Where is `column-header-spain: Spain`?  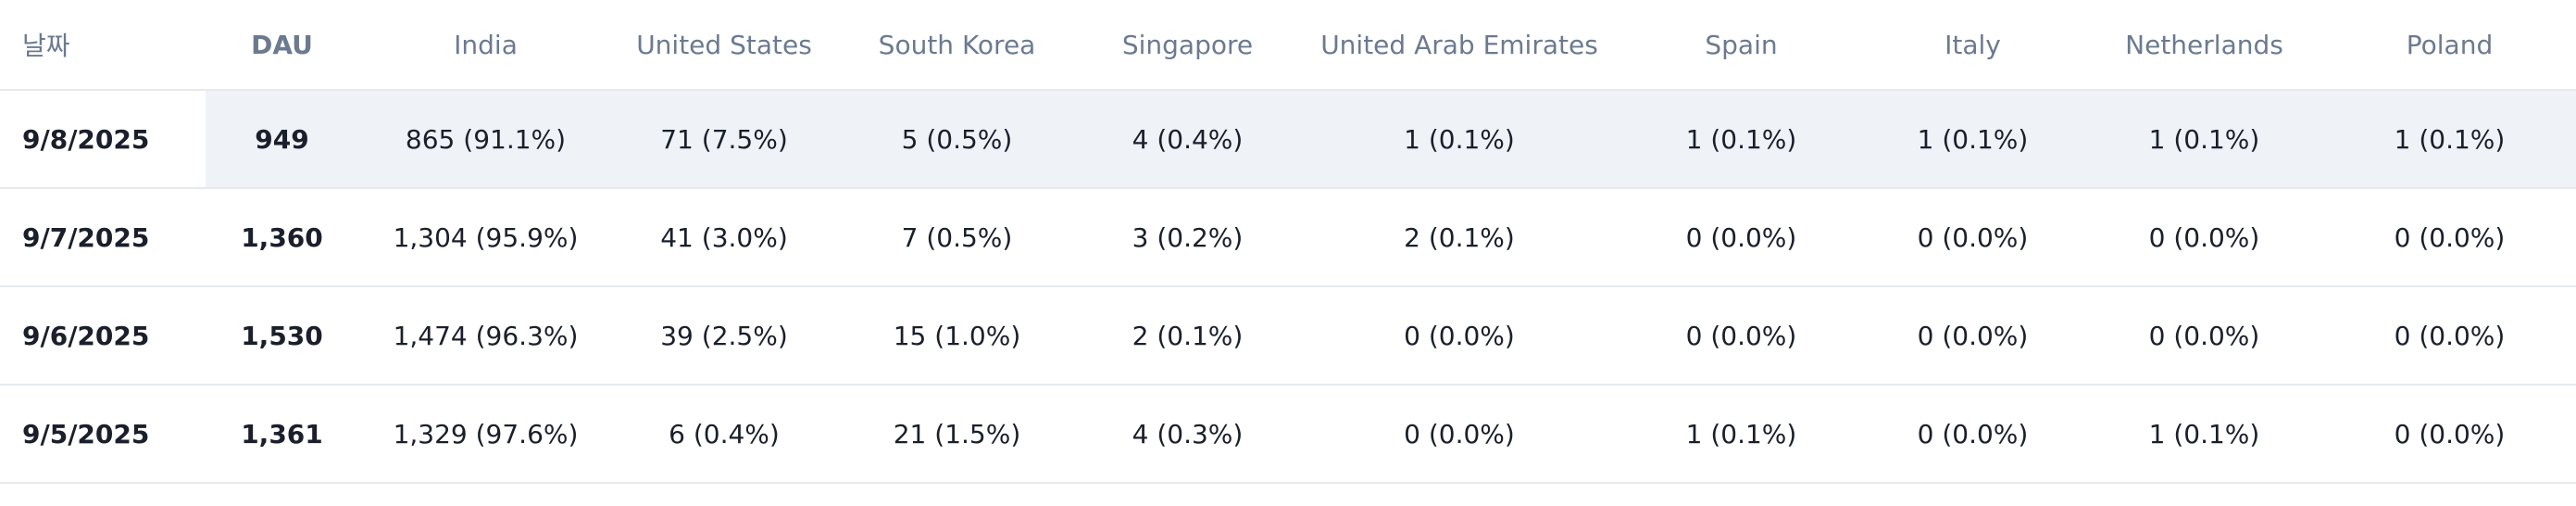 column-header-spain: Spain is located at coordinates (1741, 45).